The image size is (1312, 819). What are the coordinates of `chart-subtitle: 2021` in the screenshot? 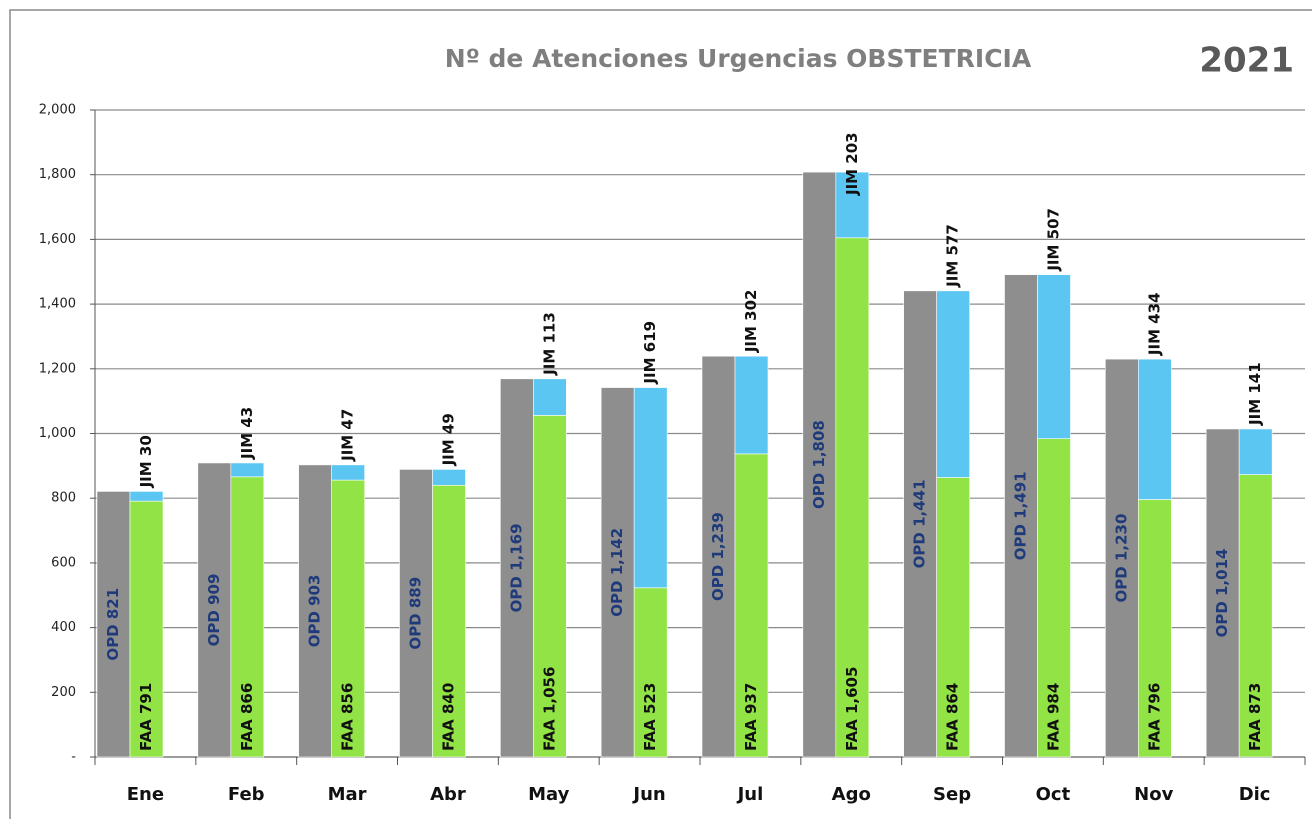 It's located at (1246, 61).